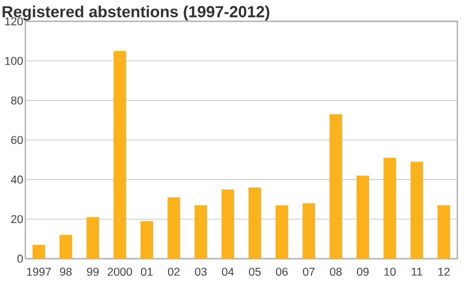 The width and height of the screenshot is (464, 300). Describe the element at coordinates (282, 272) in the screenshot. I see `x-tick-label: 06` at that location.